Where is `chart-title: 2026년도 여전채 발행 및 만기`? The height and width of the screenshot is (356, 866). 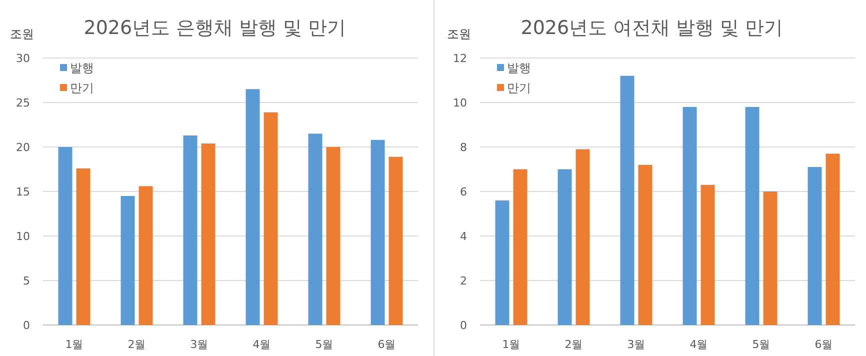
chart-title: 2026년도 여전채 발행 및 만기 is located at coordinates (652, 28).